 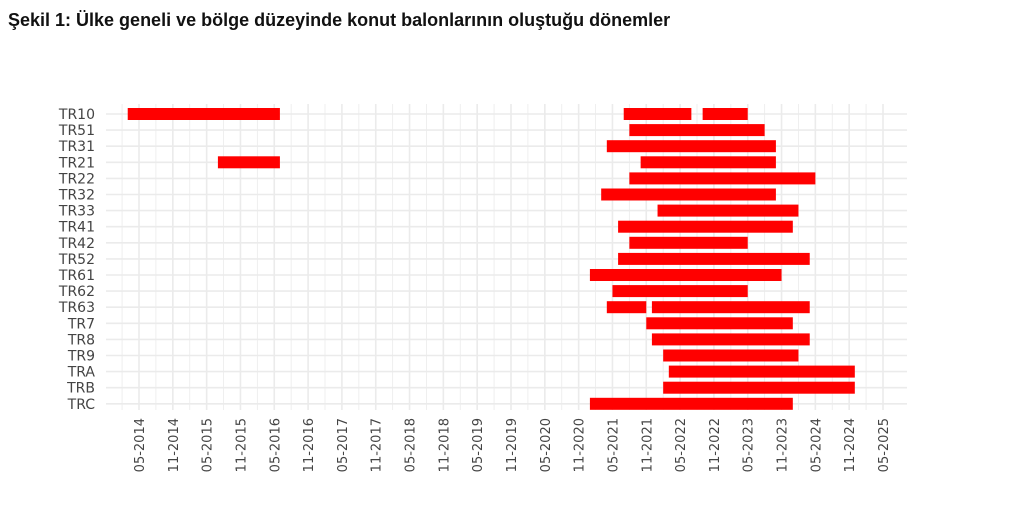 What do you see at coordinates (411, 445) in the screenshot?
I see `x-tick-label: 05-2018` at bounding box center [411, 445].